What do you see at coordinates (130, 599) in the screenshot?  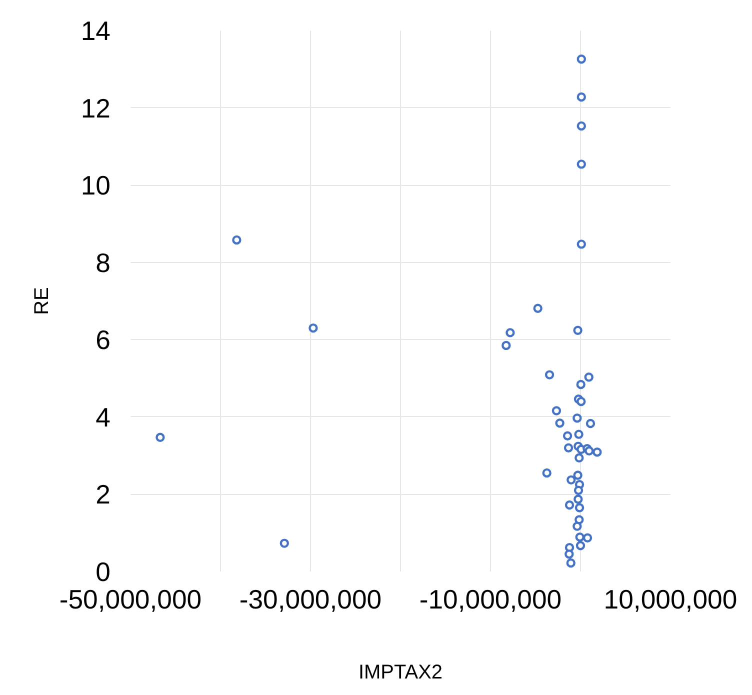 I see `x-tick-label: -50,000,000` at bounding box center [130, 599].